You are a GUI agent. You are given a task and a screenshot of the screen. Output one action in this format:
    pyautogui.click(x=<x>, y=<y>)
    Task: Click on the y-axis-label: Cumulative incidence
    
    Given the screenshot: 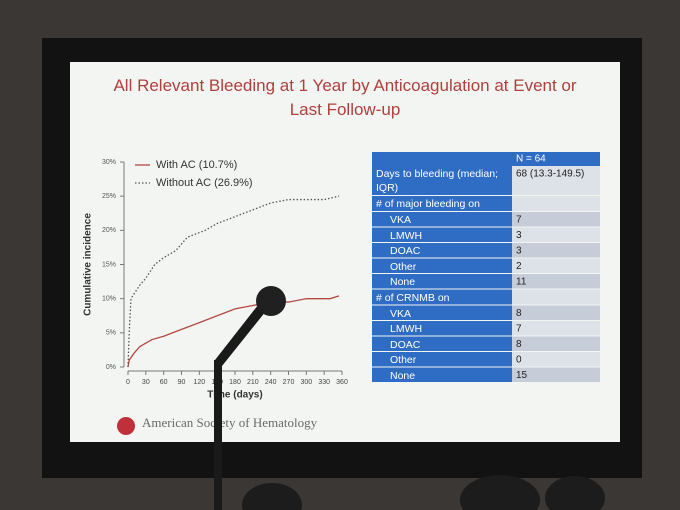 What is the action you would take?
    pyautogui.click(x=88, y=264)
    